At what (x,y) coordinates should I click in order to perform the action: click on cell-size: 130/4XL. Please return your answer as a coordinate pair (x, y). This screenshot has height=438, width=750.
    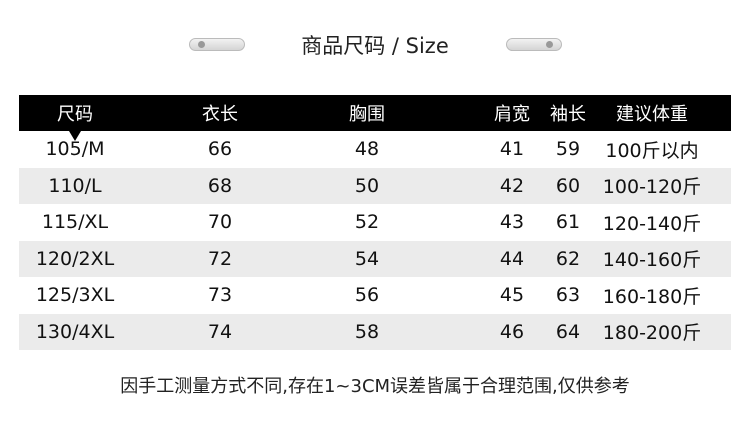
    Looking at the image, I should click on (75, 331).